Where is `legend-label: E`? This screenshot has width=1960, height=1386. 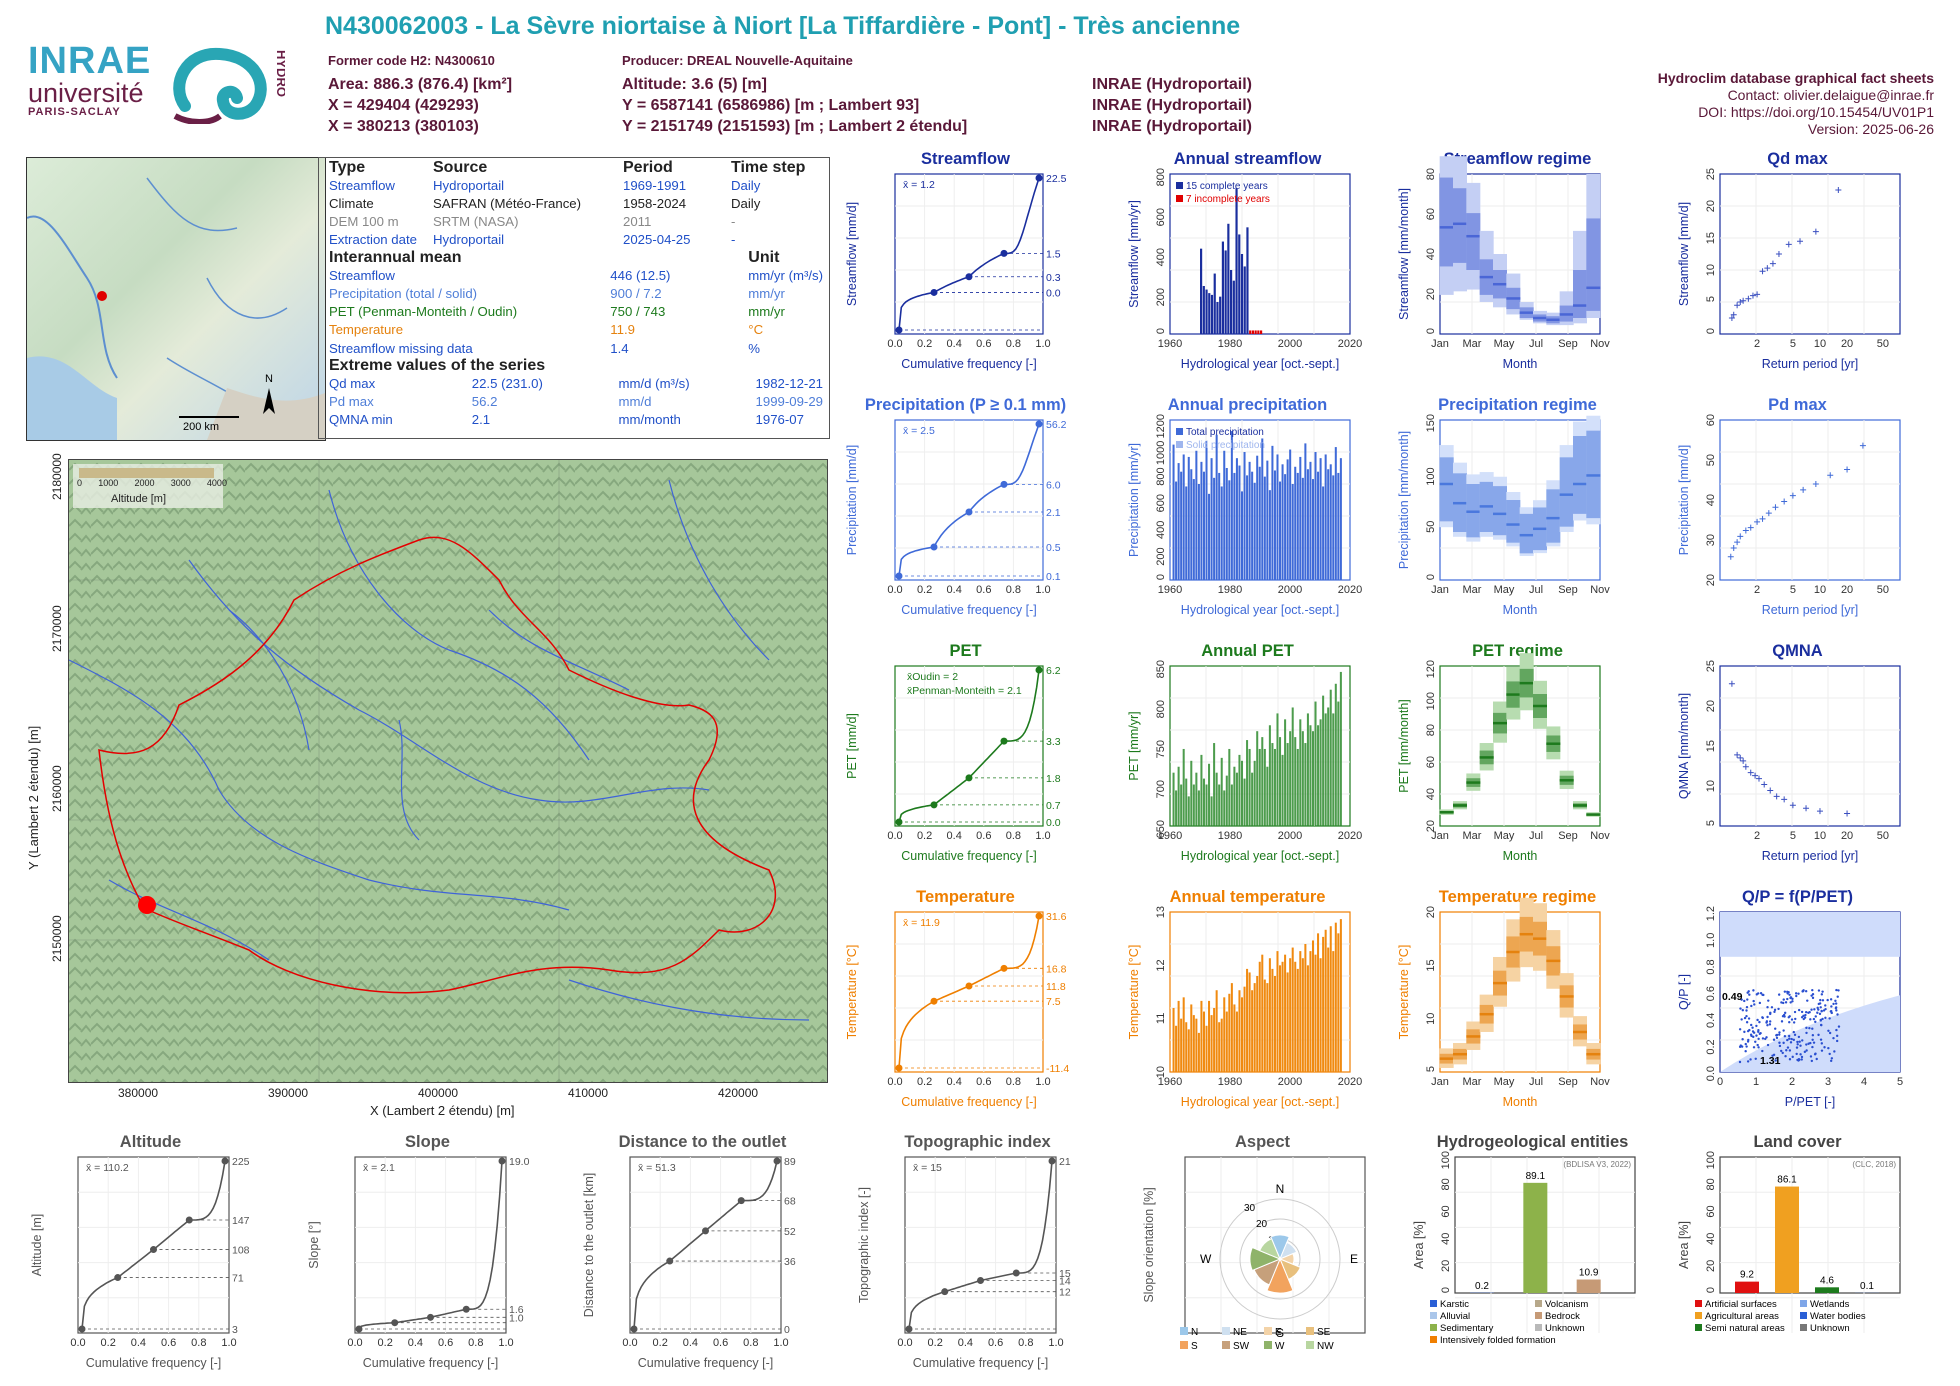
legend-label: E is located at coordinates (1278, 1332).